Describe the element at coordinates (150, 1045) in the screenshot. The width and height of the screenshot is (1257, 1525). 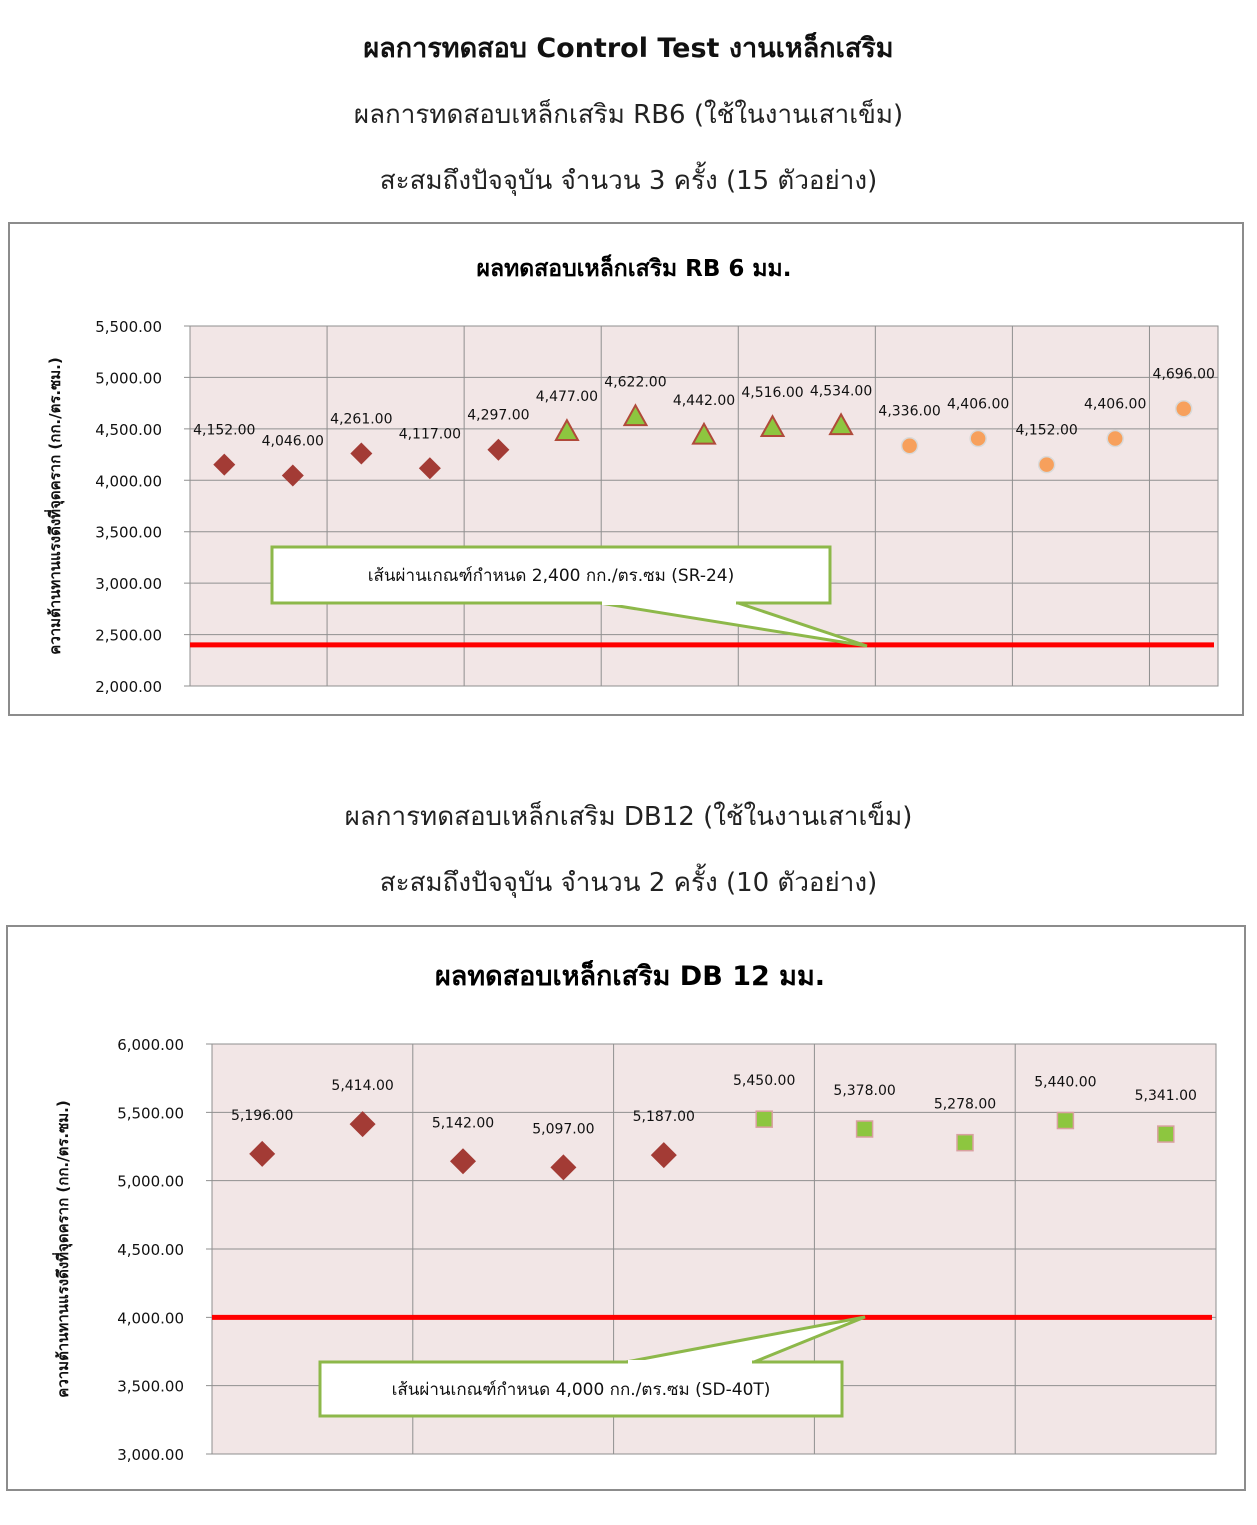
I see `y-tick-label: 6,000.00` at that location.